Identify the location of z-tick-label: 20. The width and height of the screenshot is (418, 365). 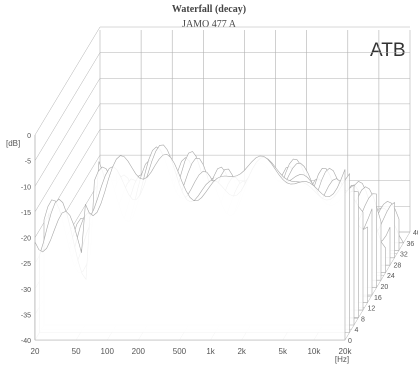
(385, 287).